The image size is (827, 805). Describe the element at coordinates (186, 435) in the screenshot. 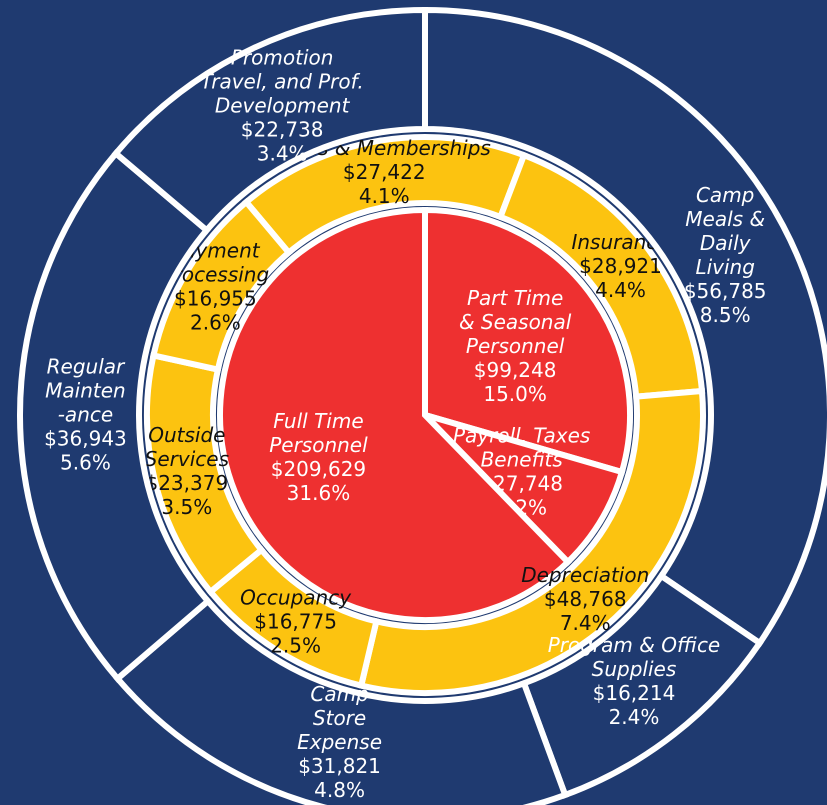

I see `segment-label: Outside` at that location.